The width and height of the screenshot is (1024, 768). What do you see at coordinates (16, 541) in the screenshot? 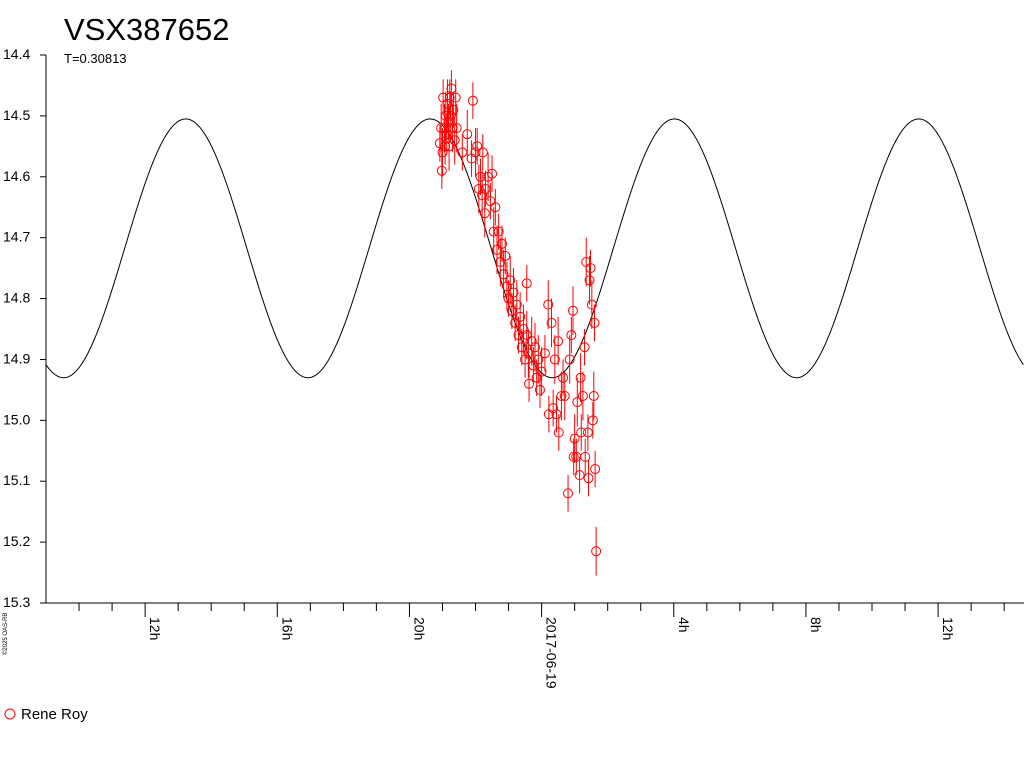
I see `y-tick-label: 15.2` at bounding box center [16, 541].